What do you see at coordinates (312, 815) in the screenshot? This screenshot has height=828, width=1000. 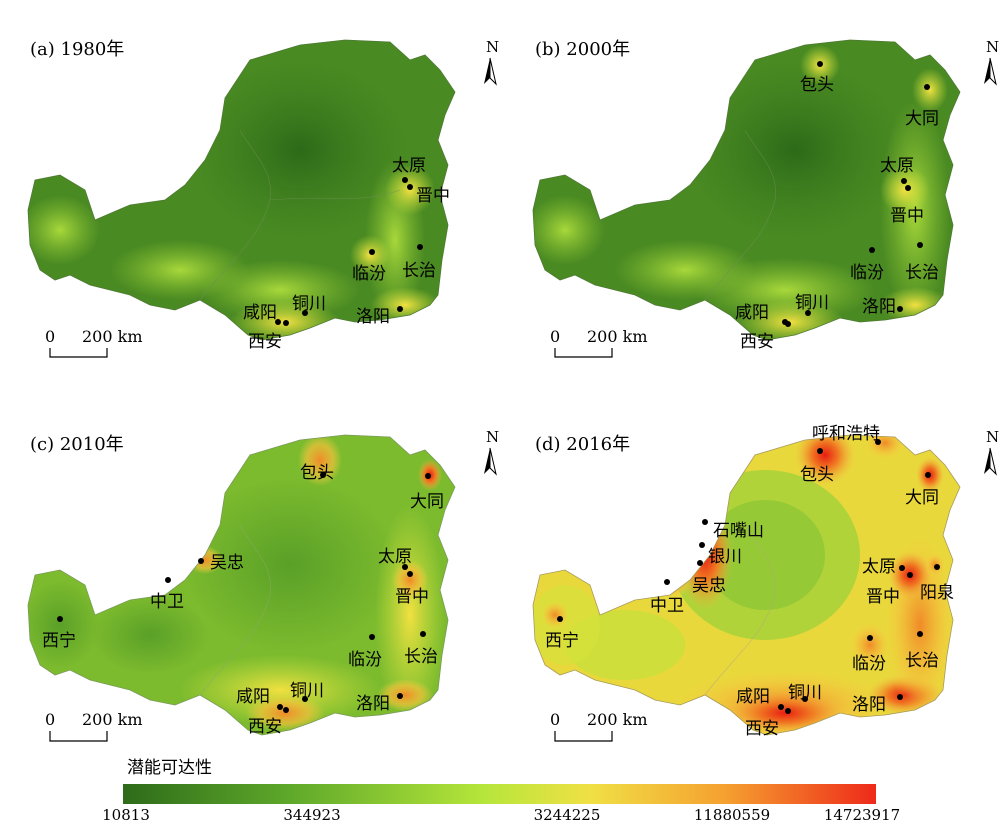 I see `legend-tick: 344923` at bounding box center [312, 815].